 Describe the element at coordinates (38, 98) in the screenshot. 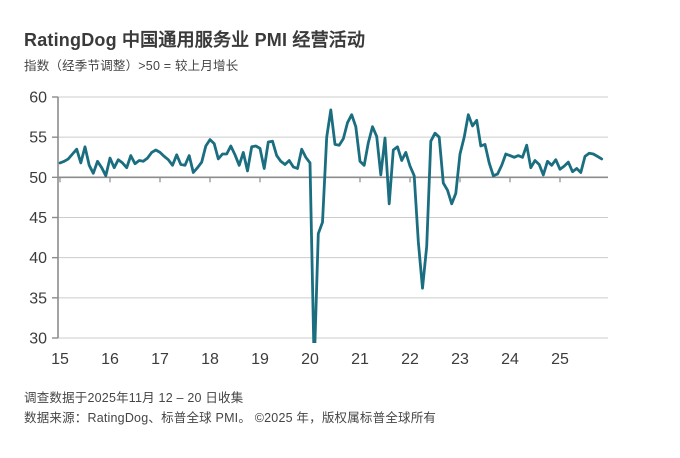

I see `y-label-60: 60` at that location.